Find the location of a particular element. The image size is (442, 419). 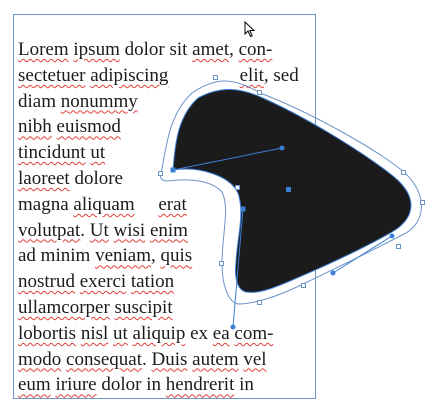

text-run: dolor sit is located at coordinates (156, 49).